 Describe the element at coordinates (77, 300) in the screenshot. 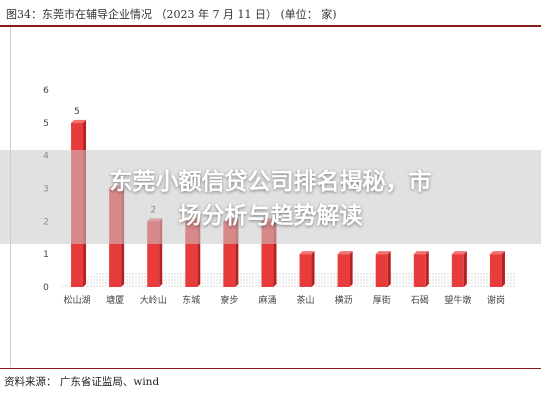

I see `x-tick-label: 松山湖` at that location.